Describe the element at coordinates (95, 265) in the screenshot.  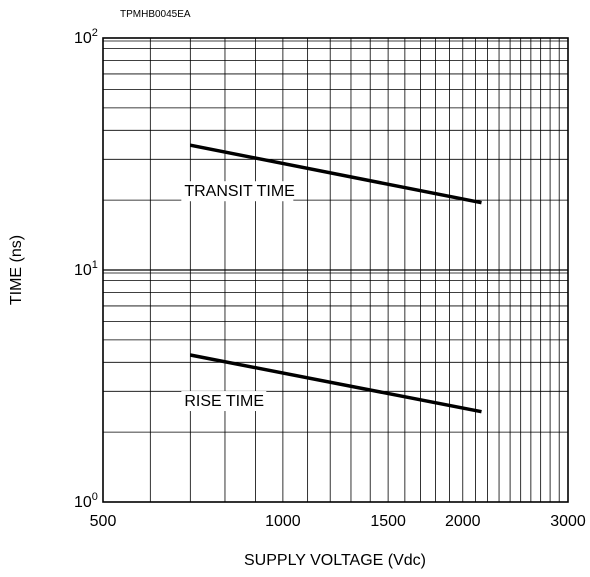
I see `y-tick-exponent: 1` at that location.